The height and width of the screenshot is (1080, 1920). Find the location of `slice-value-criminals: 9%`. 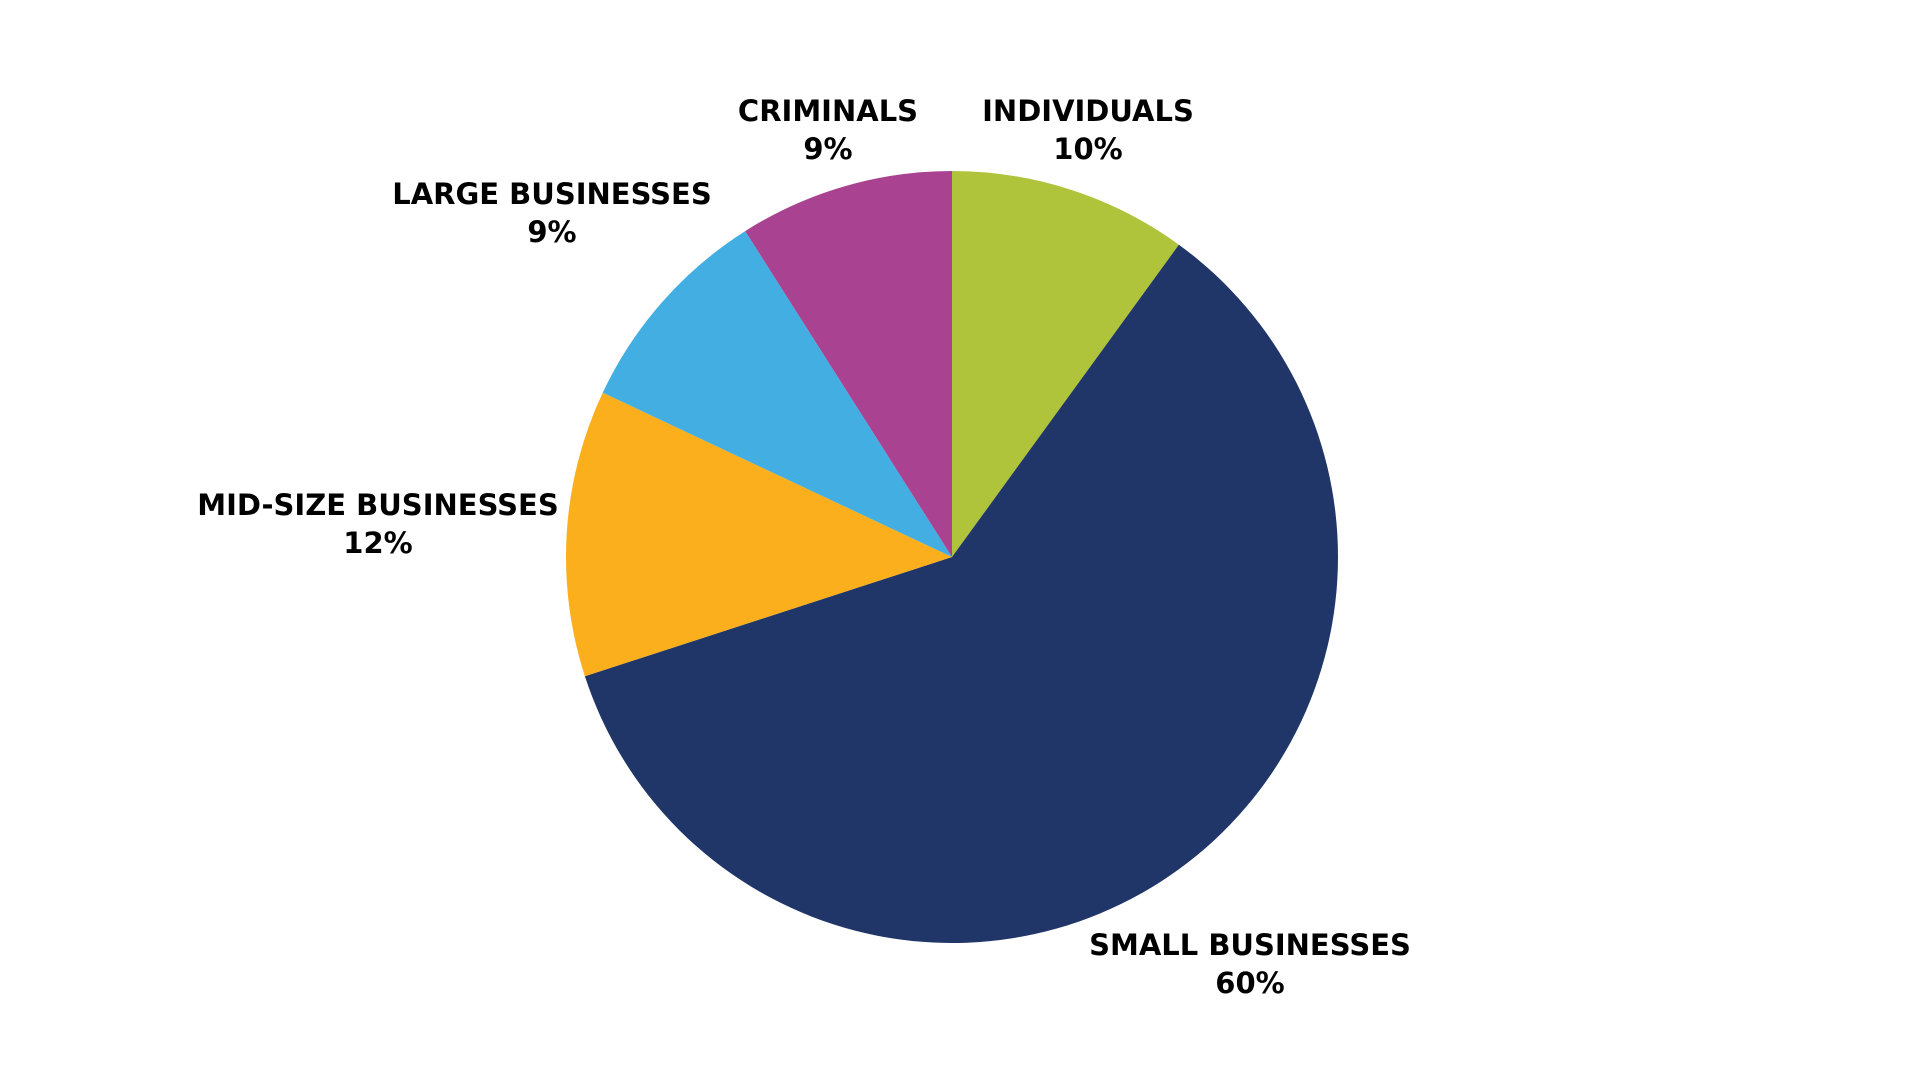

slice-value-criminals: 9% is located at coordinates (827, 149).